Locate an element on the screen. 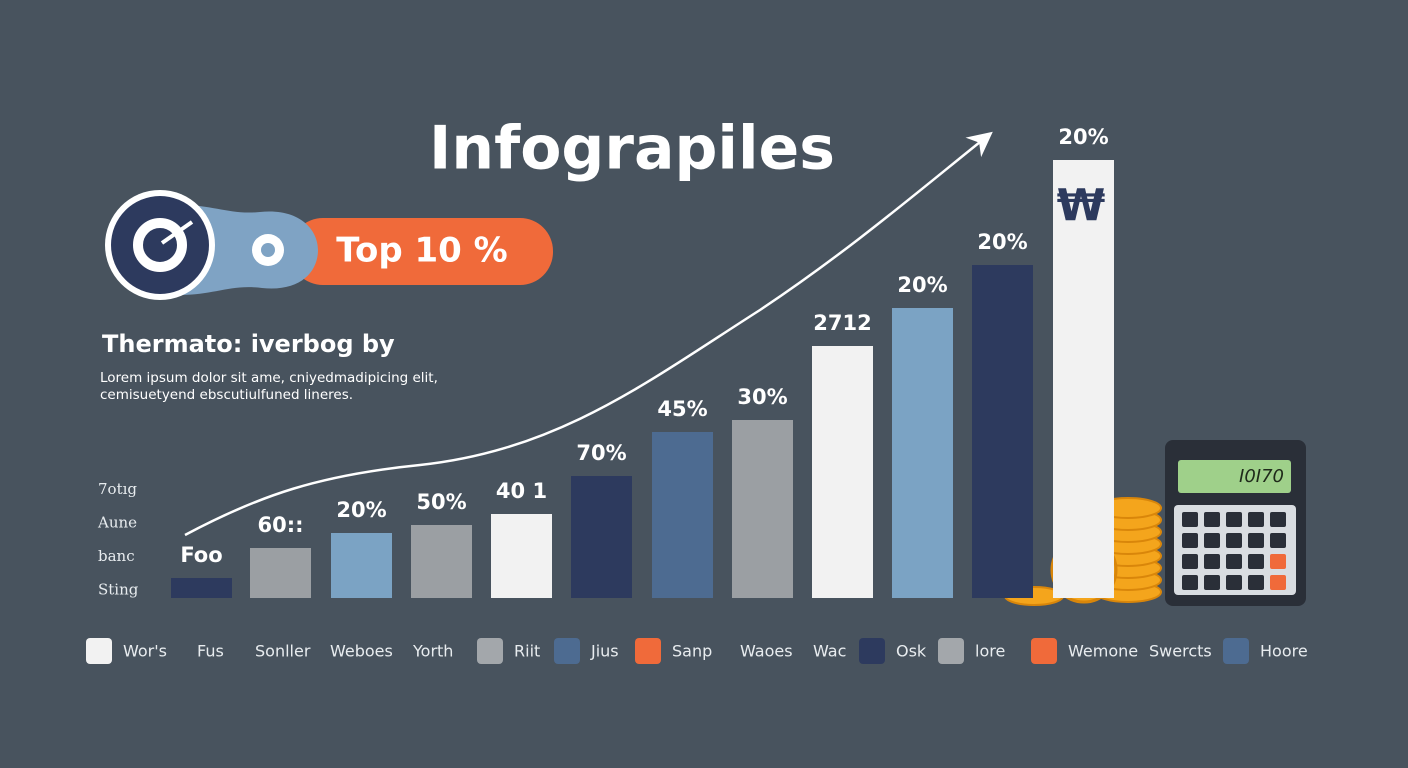  legend-label: Swercts is located at coordinates (1180, 651).